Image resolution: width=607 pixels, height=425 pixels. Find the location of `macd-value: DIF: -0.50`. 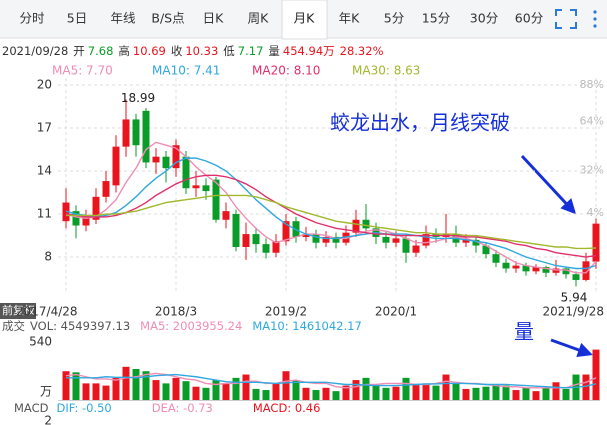

macd-value: DIF: -0.50 is located at coordinates (83, 408).